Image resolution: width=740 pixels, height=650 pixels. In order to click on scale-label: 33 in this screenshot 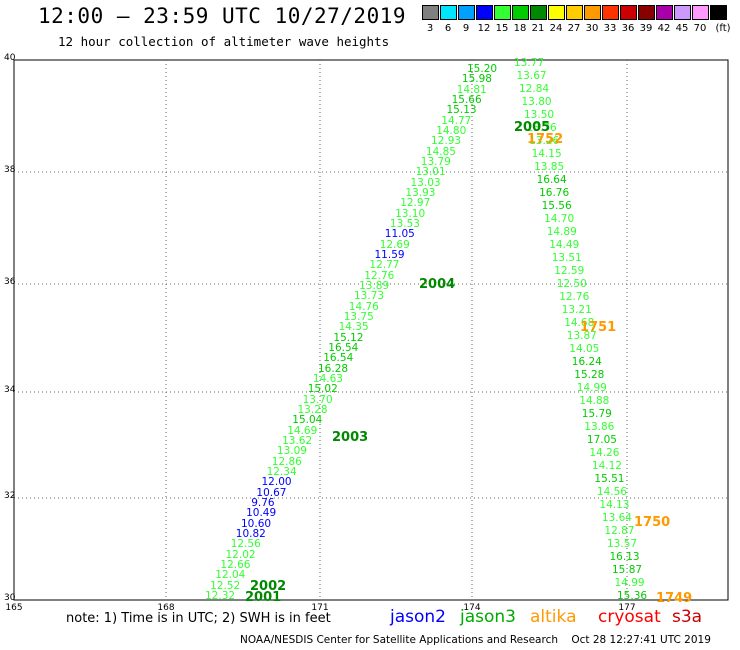, I will do `click(610, 28)`.